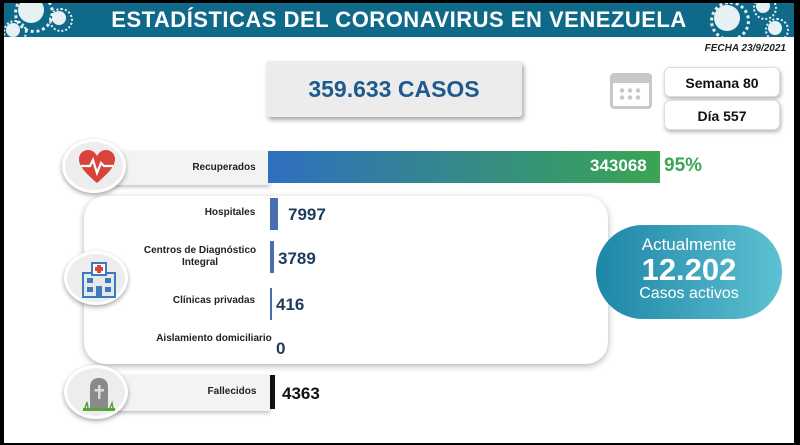 This screenshot has width=800, height=445. I want to click on hospitals-label: Hospitales, so click(230, 212).